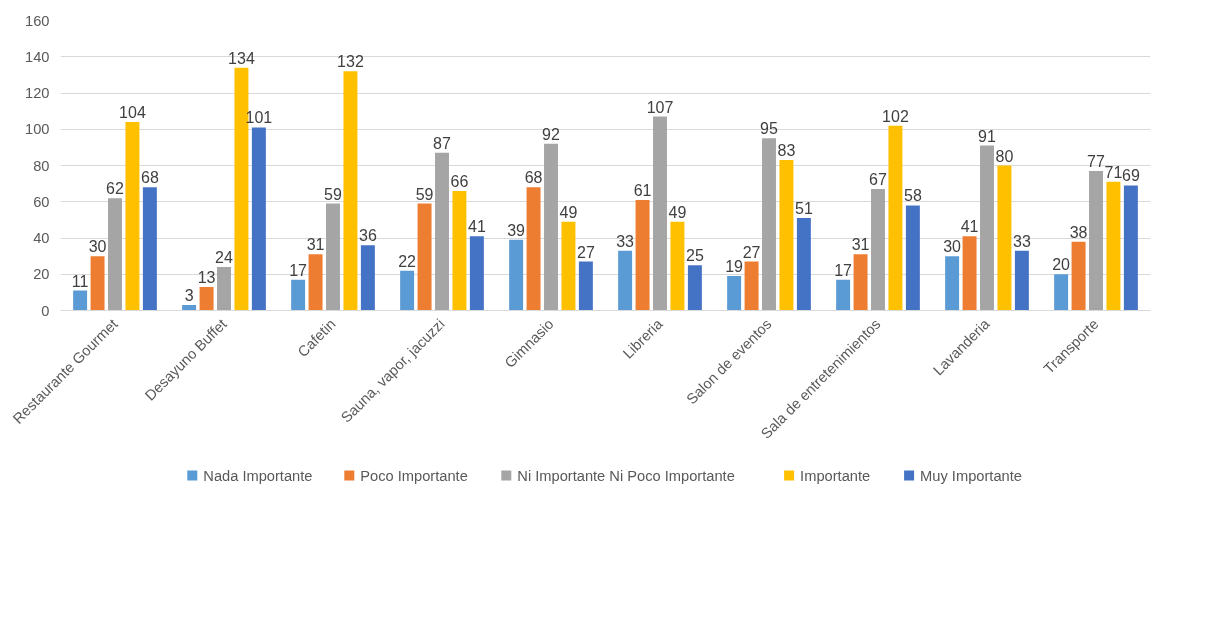 The height and width of the screenshot is (619, 1229). Describe the element at coordinates (642, 190) in the screenshot. I see `data-label: 61` at that location.